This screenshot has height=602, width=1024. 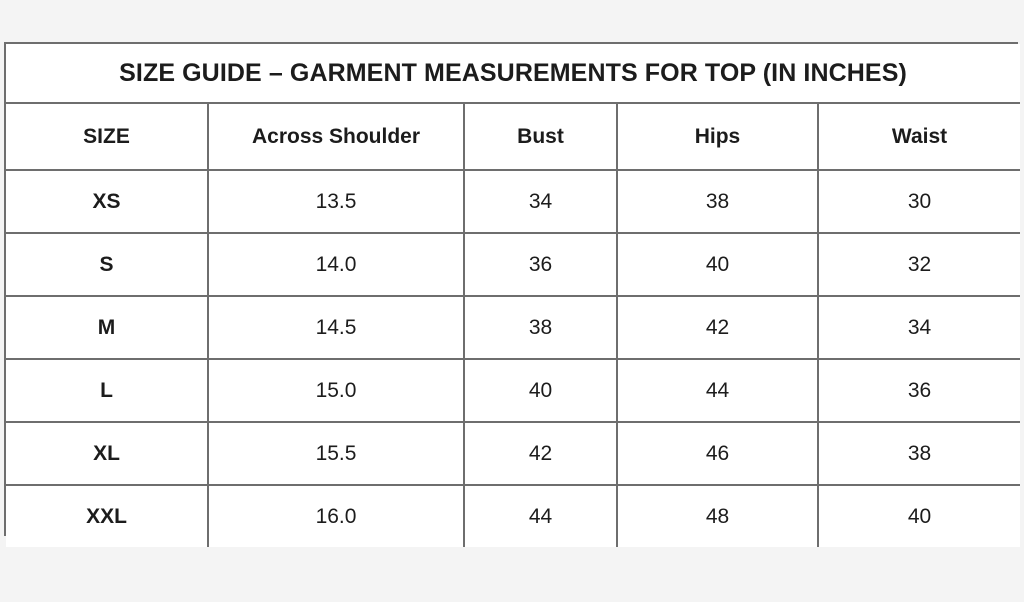 What do you see at coordinates (107, 136) in the screenshot?
I see `column-header-size: SIZE` at bounding box center [107, 136].